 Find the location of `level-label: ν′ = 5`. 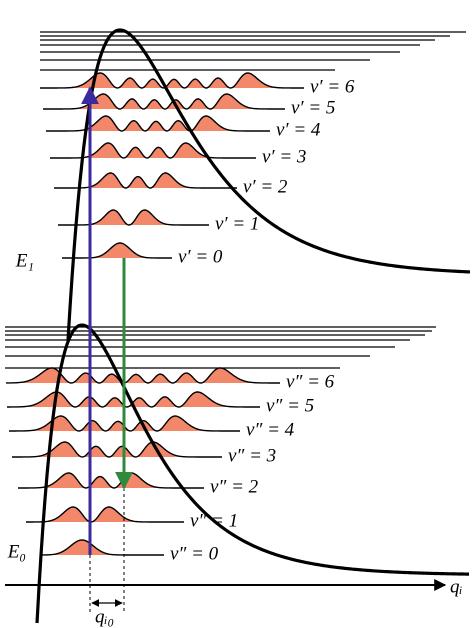

level-label: ν′ = 5 is located at coordinates (313, 107).